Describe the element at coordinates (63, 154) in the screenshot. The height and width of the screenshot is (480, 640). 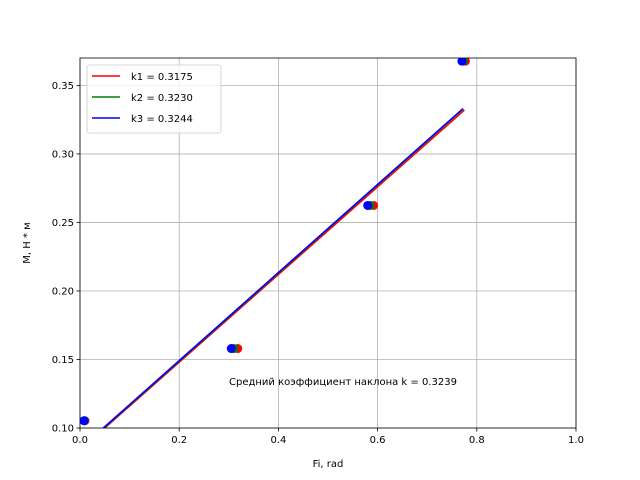
I see `y-tick-label: 0.30` at that location.